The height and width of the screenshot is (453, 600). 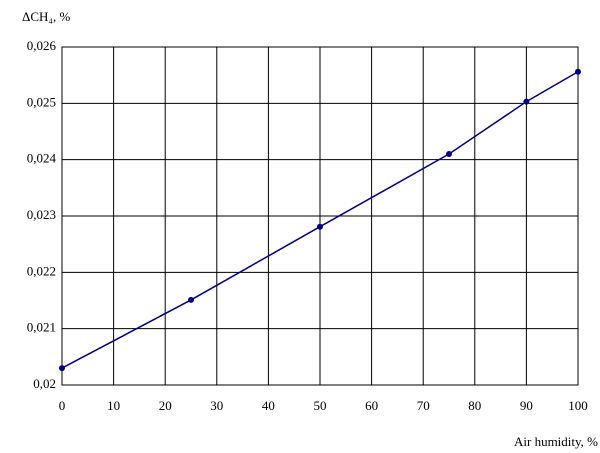 I want to click on y-tick-label: 0,024, so click(x=42, y=158).